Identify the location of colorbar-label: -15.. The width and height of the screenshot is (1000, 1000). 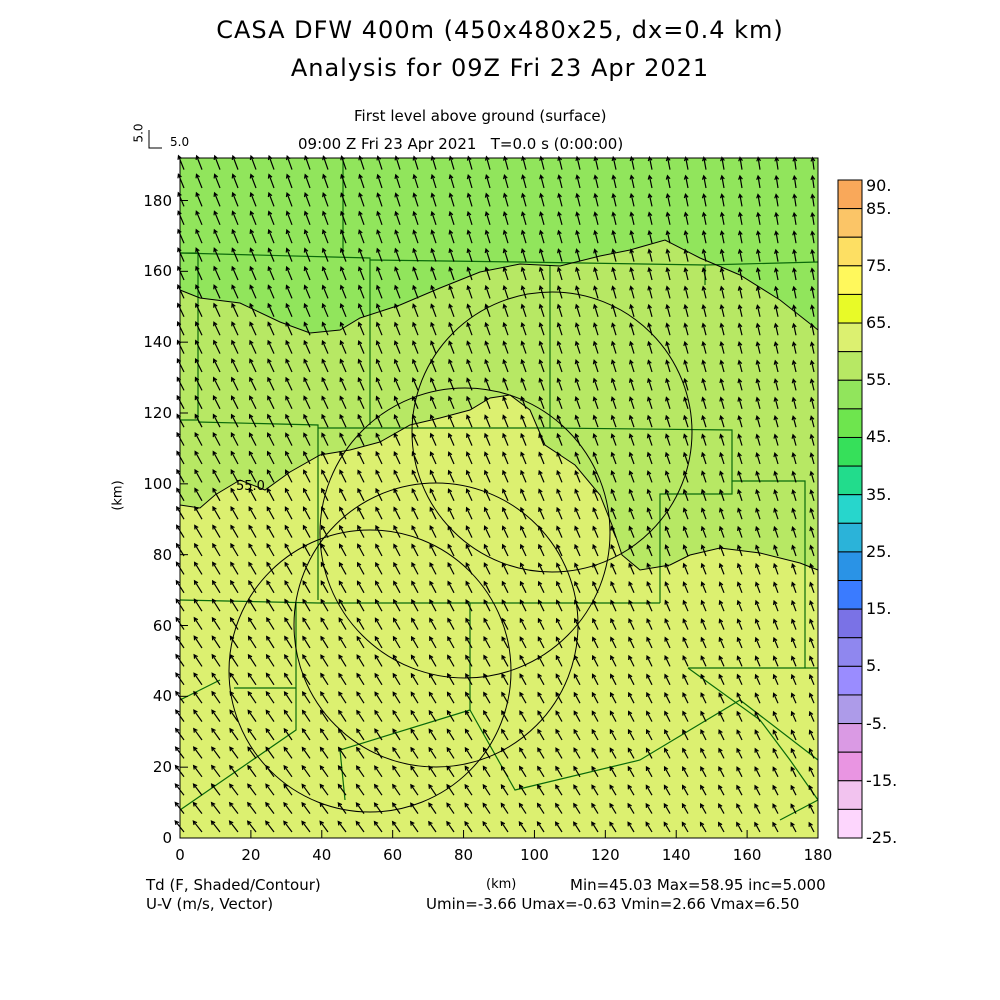
(882, 780).